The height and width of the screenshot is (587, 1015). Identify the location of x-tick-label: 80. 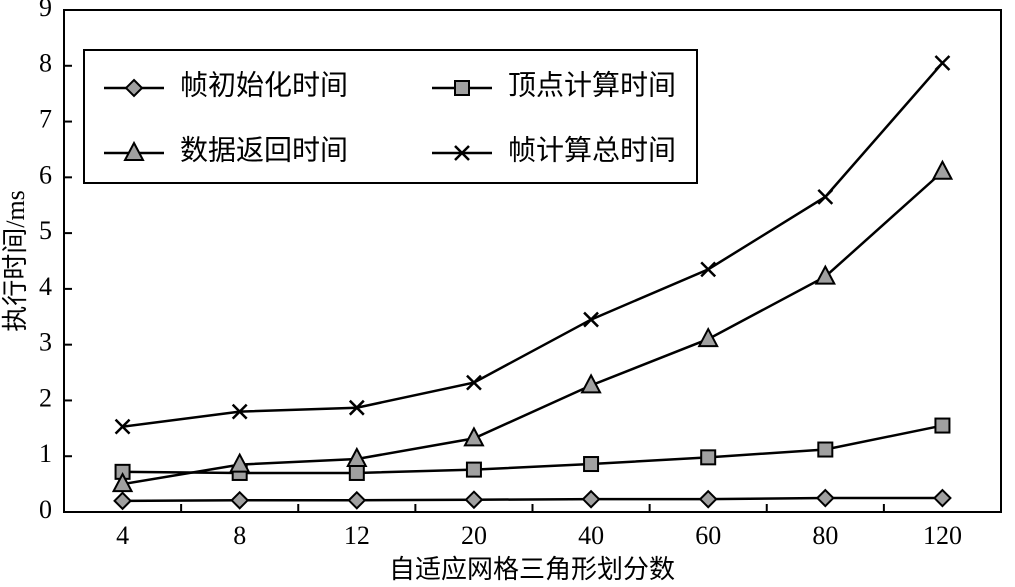
(825, 535).